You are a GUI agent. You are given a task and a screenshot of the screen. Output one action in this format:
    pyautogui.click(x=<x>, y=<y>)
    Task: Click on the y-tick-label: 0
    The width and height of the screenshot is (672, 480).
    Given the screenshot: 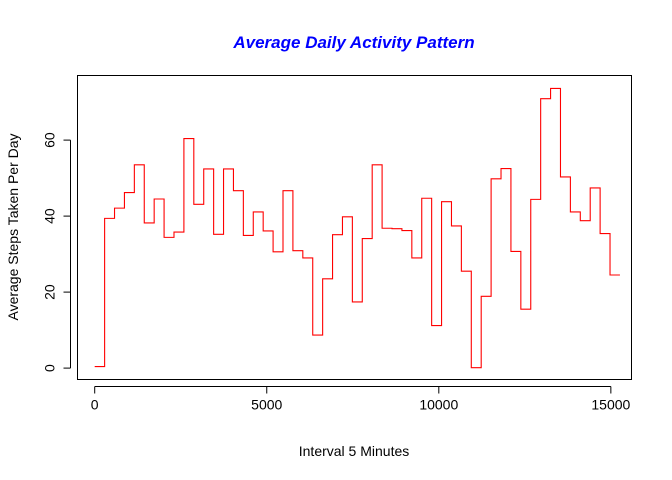 What is the action you would take?
    pyautogui.click(x=50, y=368)
    